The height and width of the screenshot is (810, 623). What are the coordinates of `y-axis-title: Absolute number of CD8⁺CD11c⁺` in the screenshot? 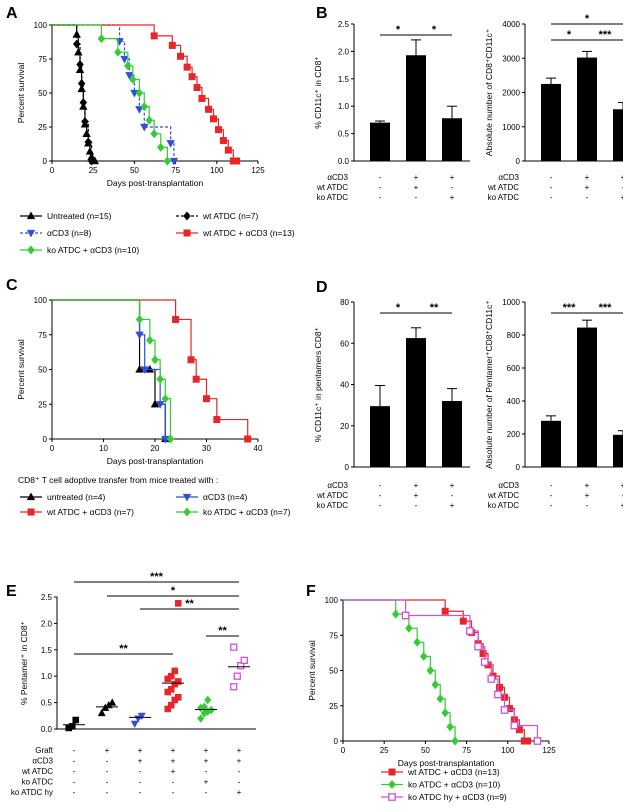 It's located at (489, 92).